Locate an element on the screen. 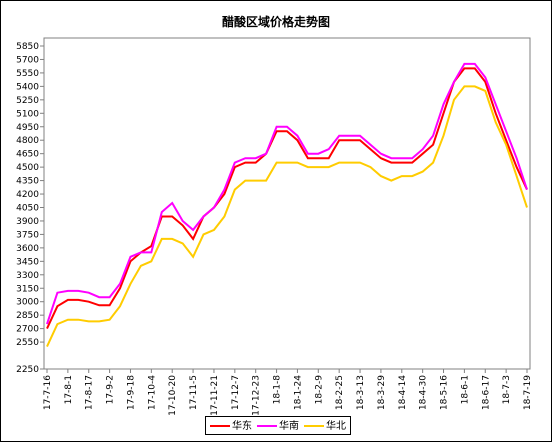  legend-label: 华北 is located at coordinates (336, 425).